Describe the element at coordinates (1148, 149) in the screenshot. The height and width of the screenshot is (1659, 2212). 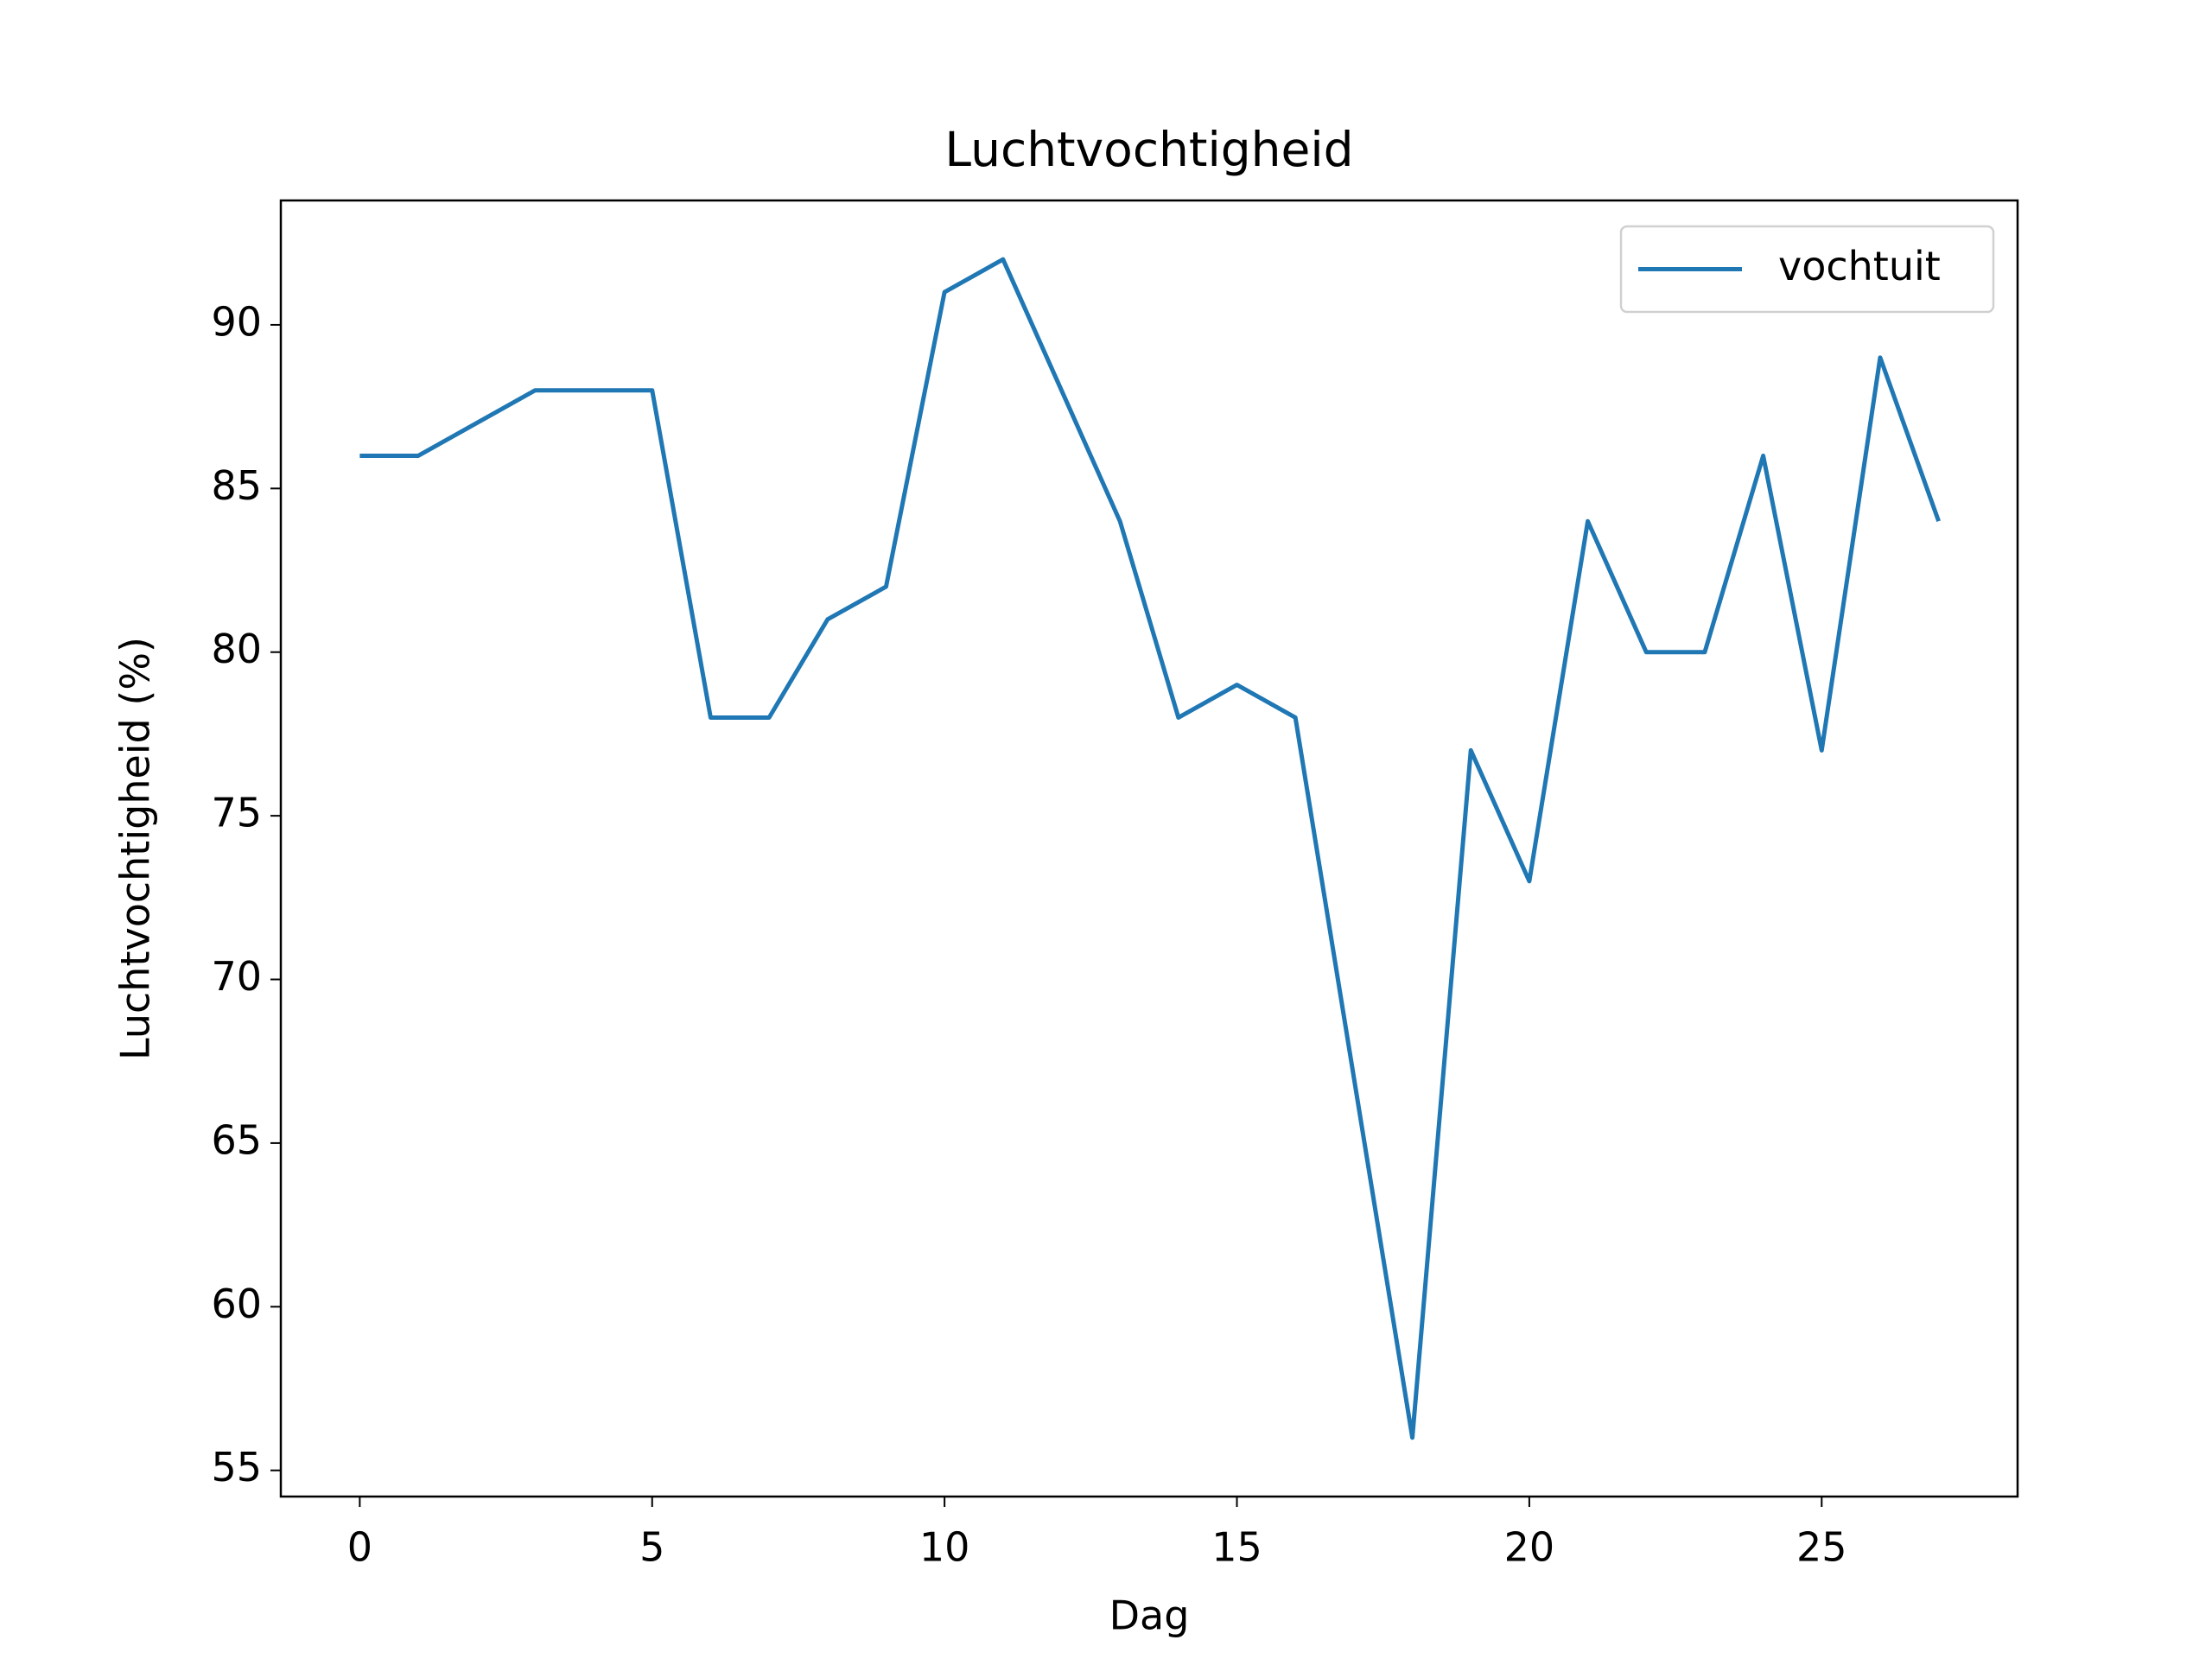
I see `chart-title: Luchtvochtigheid` at that location.